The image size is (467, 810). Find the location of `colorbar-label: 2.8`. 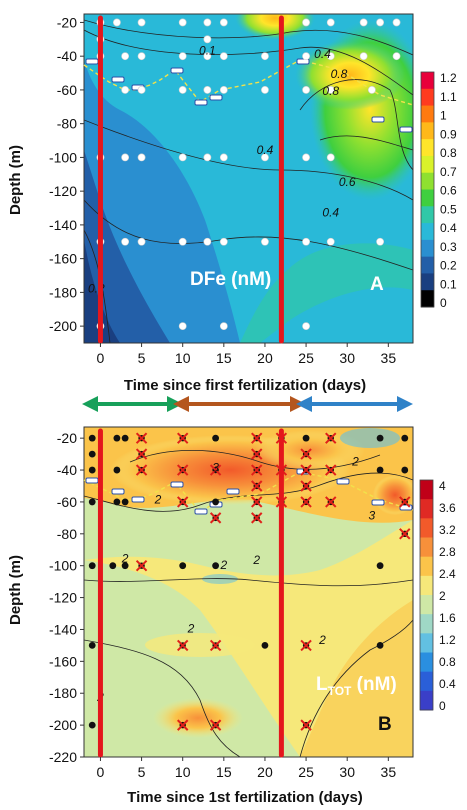

colorbar-label: 2.8 is located at coordinates (447, 552).